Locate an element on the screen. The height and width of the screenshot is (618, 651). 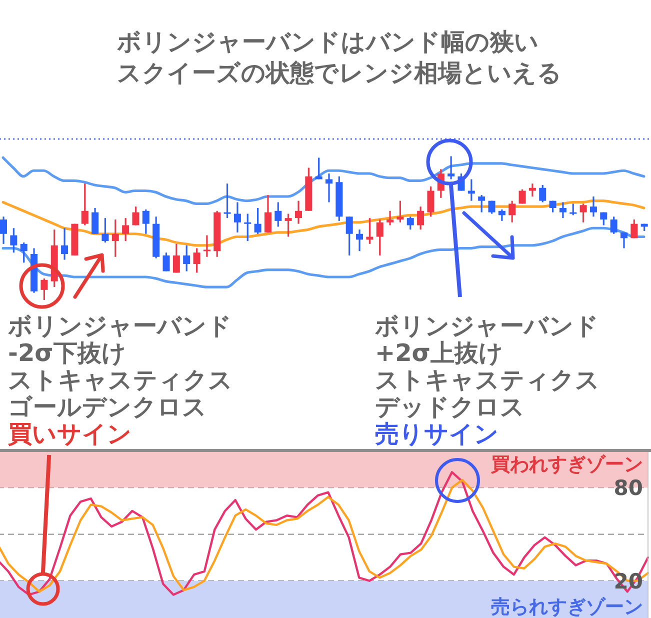
text: 買いサイン is located at coordinates (70, 434).